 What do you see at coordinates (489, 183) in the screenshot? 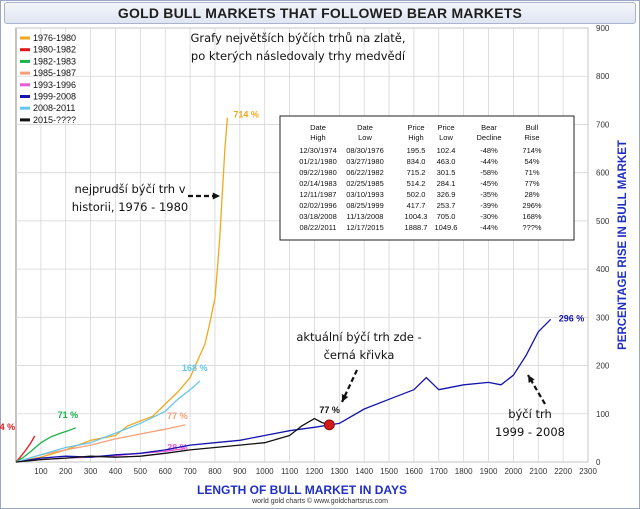
I see `table-cell: -45%` at bounding box center [489, 183].